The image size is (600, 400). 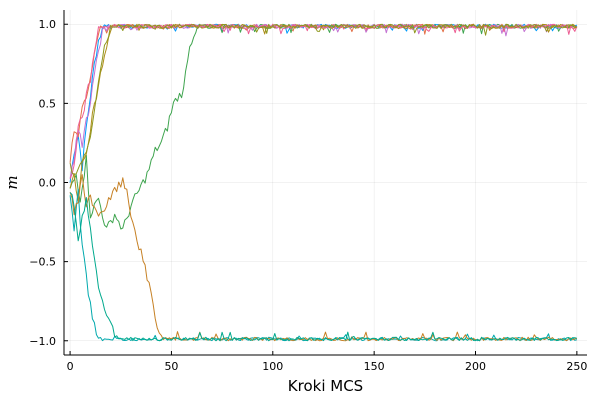 I want to click on x-tick-label-1: 50, so click(x=171, y=366).